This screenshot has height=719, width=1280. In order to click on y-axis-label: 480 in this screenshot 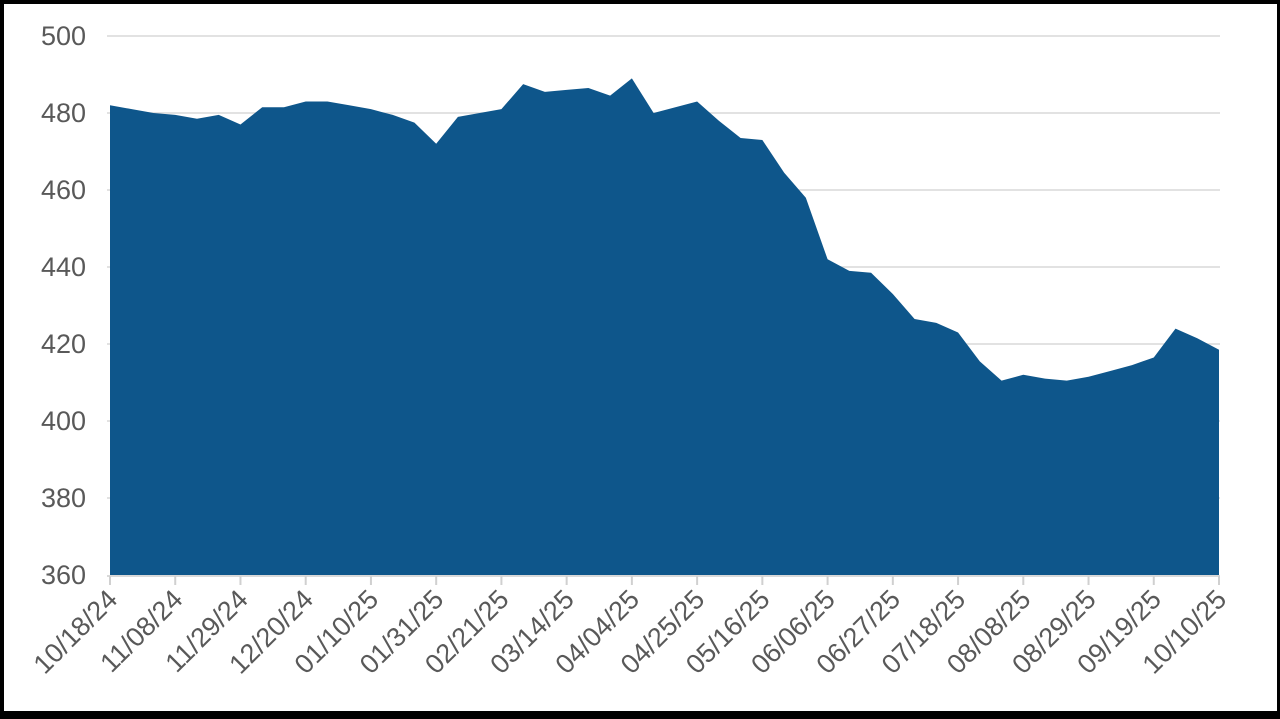, I will do `click(63, 113)`.